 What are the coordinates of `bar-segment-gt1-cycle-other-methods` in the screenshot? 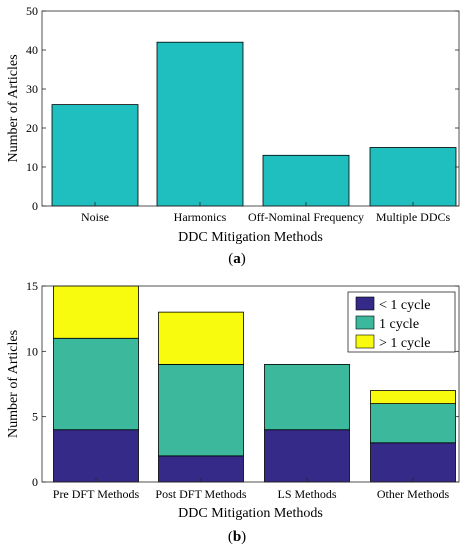 It's located at (413, 397).